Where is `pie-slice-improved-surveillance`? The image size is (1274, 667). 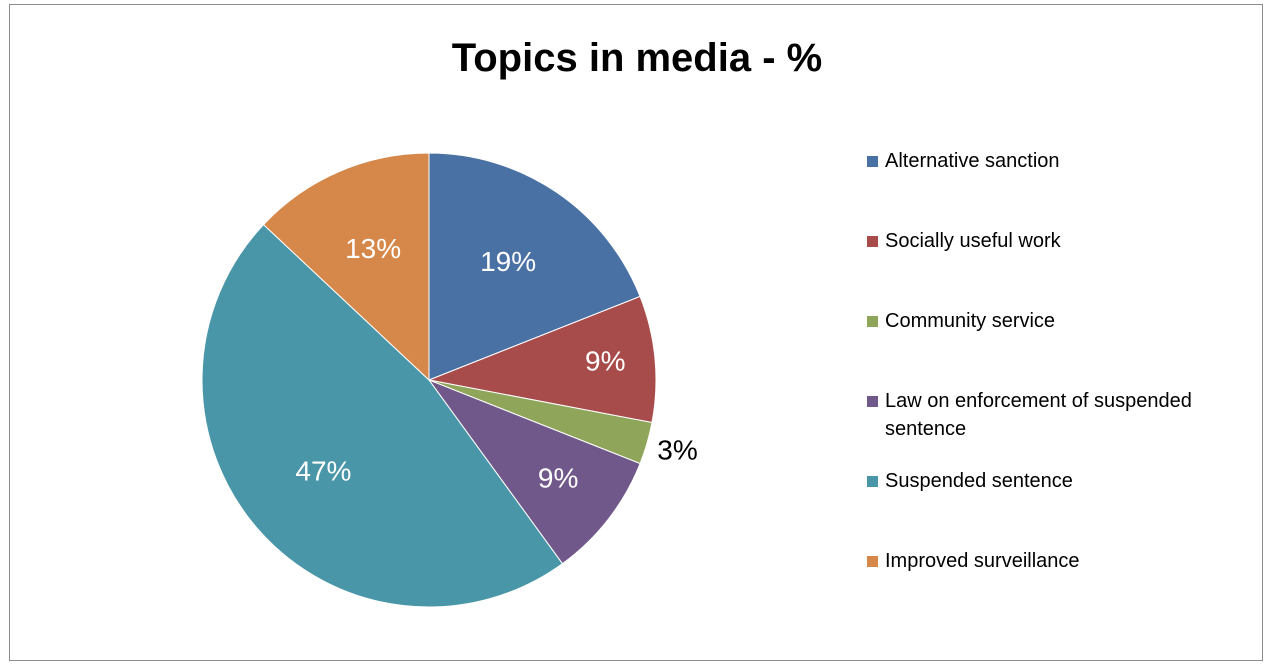 pie-slice-improved-surveillance is located at coordinates (346, 267).